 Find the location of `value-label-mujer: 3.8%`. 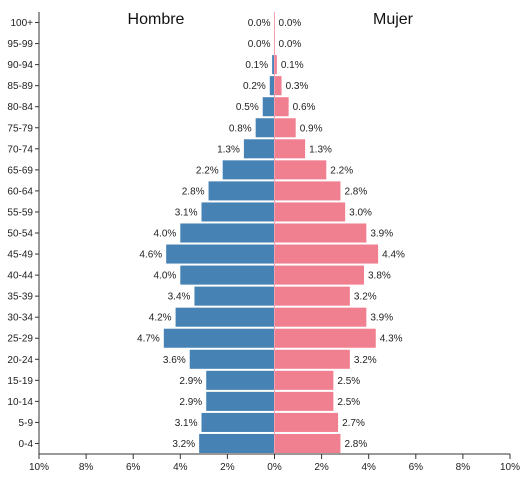

value-label-mujer: 3.8% is located at coordinates (379, 276).